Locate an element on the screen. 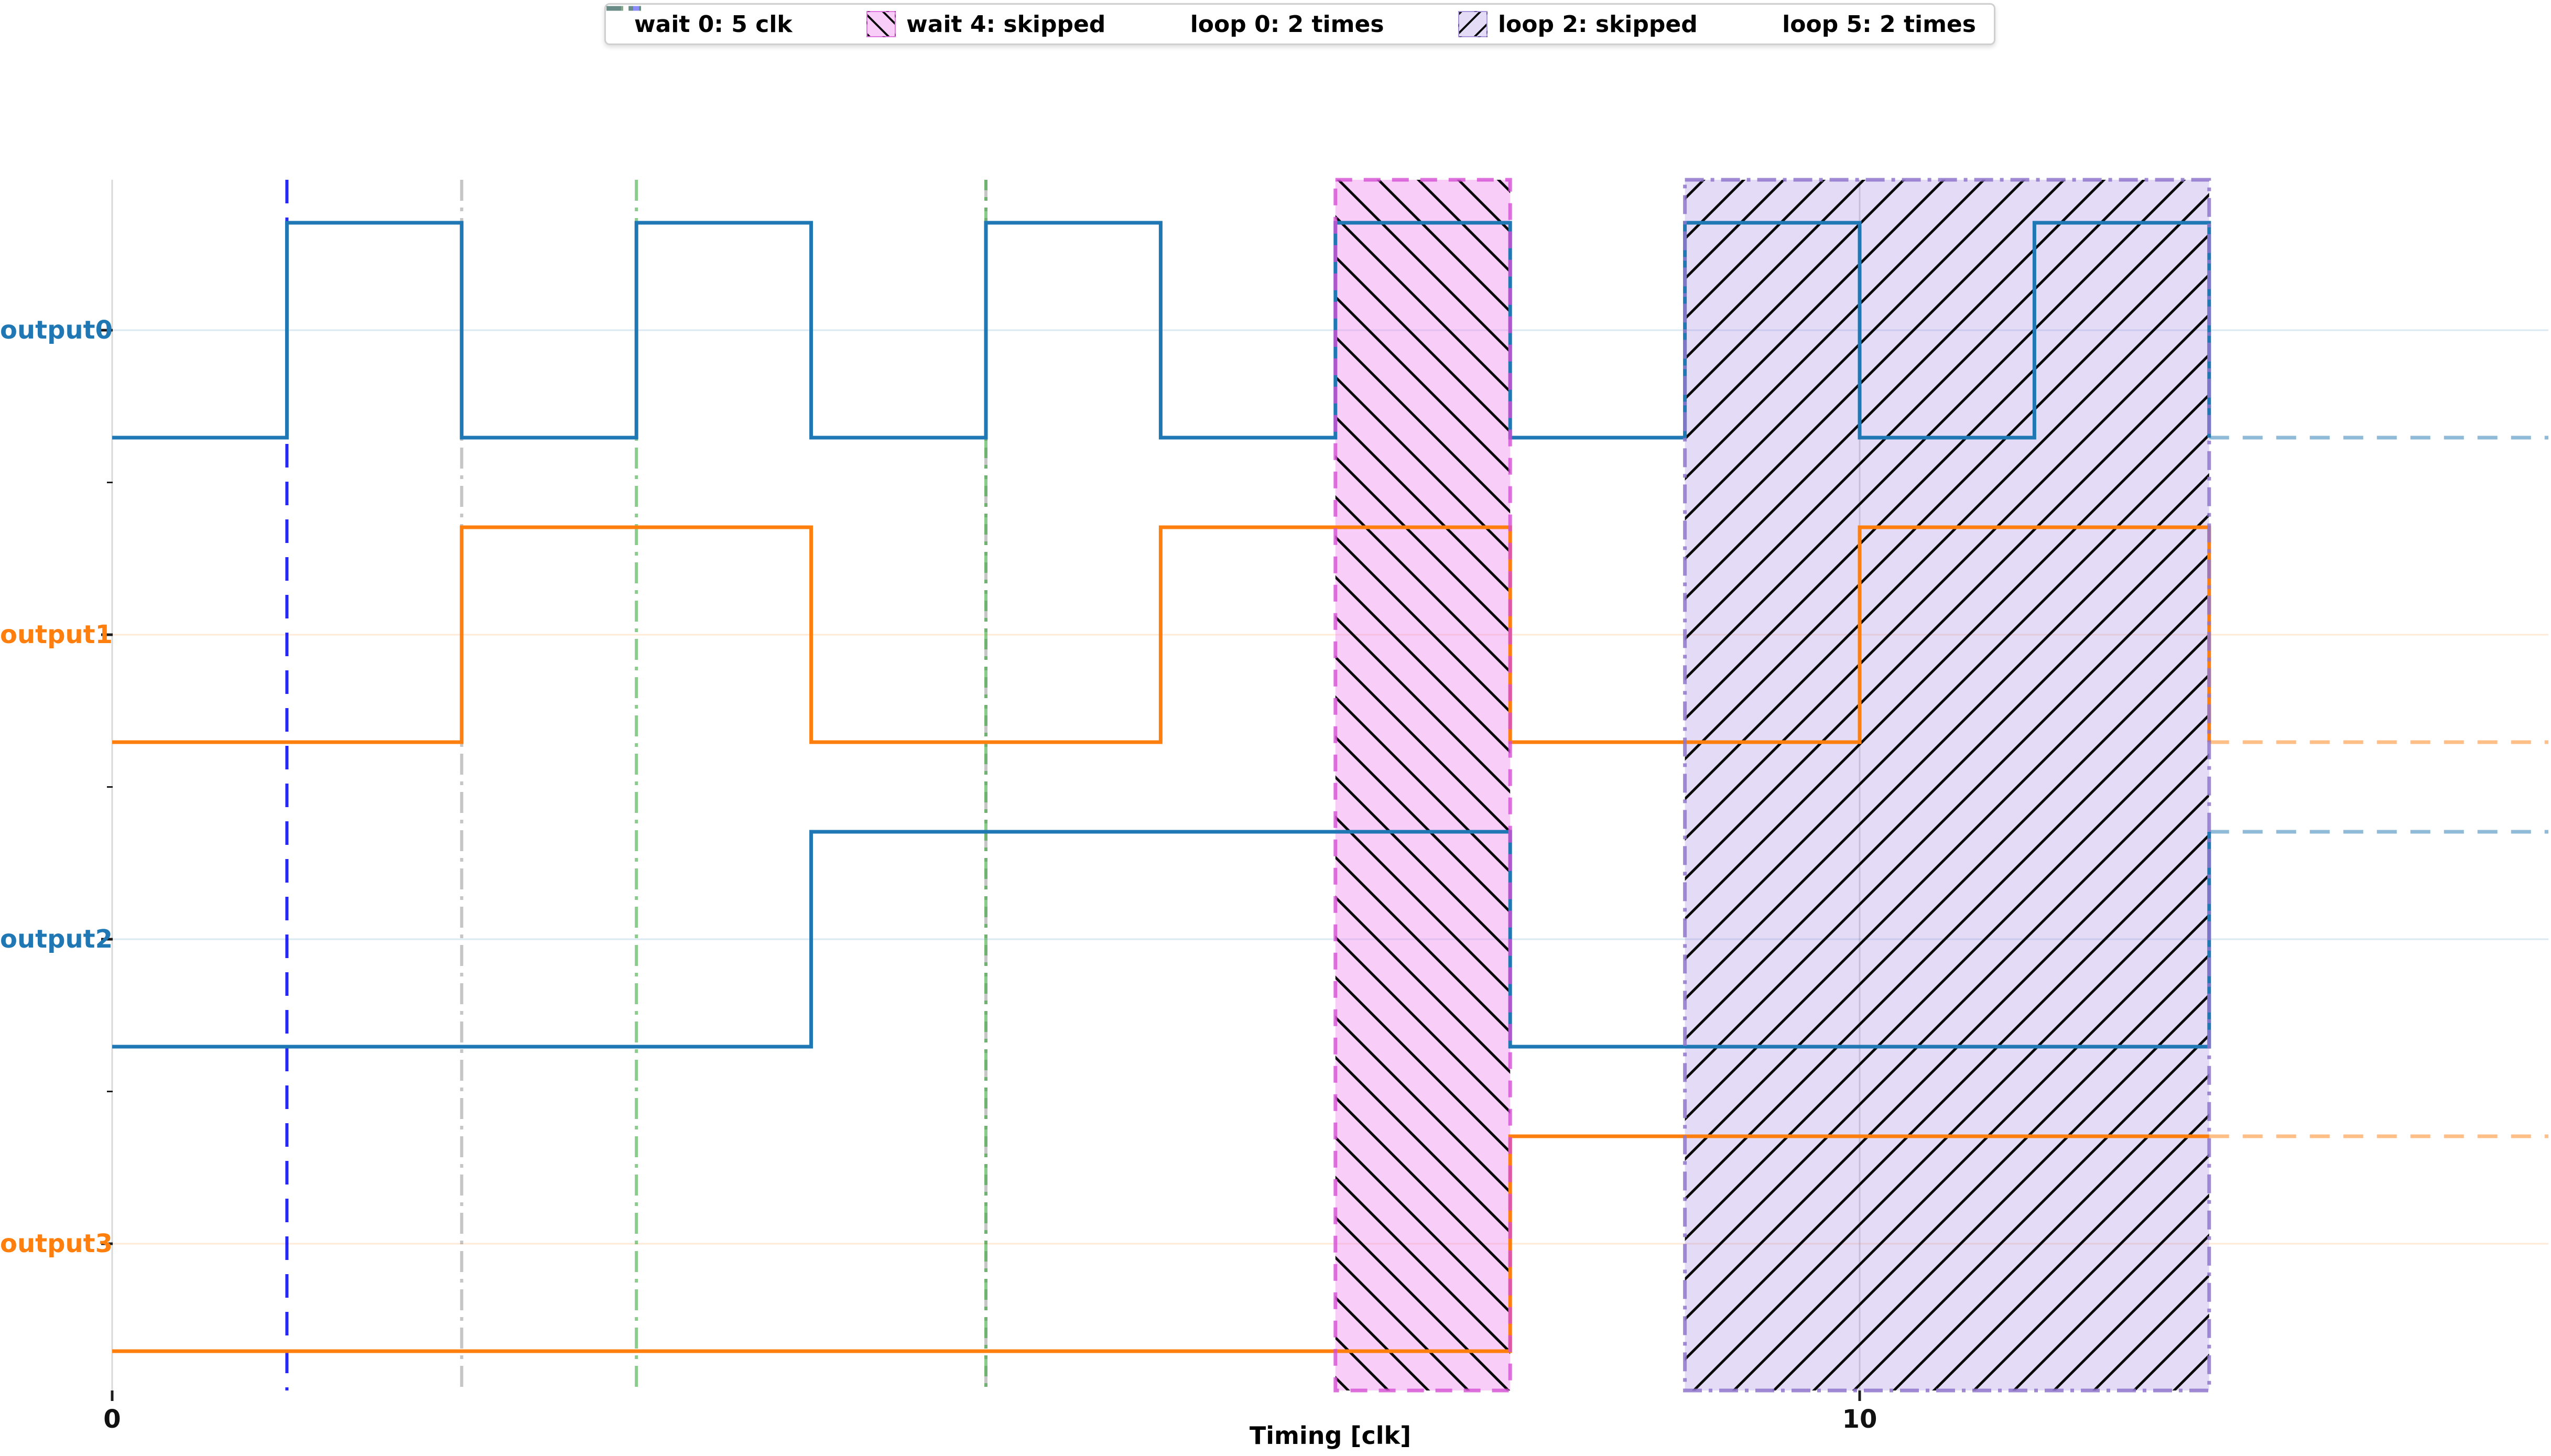  x-tick-label-0: 0 is located at coordinates (112, 1420).